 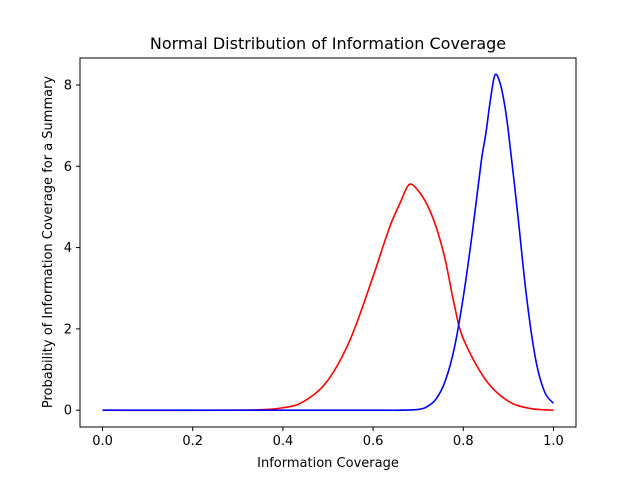 What do you see at coordinates (328, 438) in the screenshot?
I see `x-axis-ticks: 0.0 0.2 0.4 0.6 0.8 1.0` at bounding box center [328, 438].